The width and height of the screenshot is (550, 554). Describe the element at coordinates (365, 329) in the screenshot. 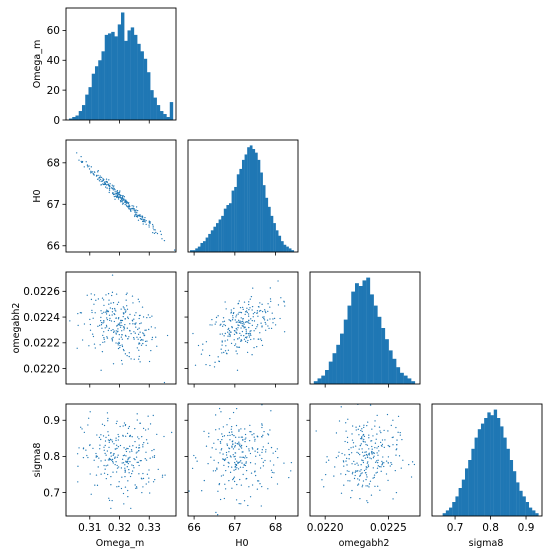

I see `hist-panel-omegabh2` at that location.